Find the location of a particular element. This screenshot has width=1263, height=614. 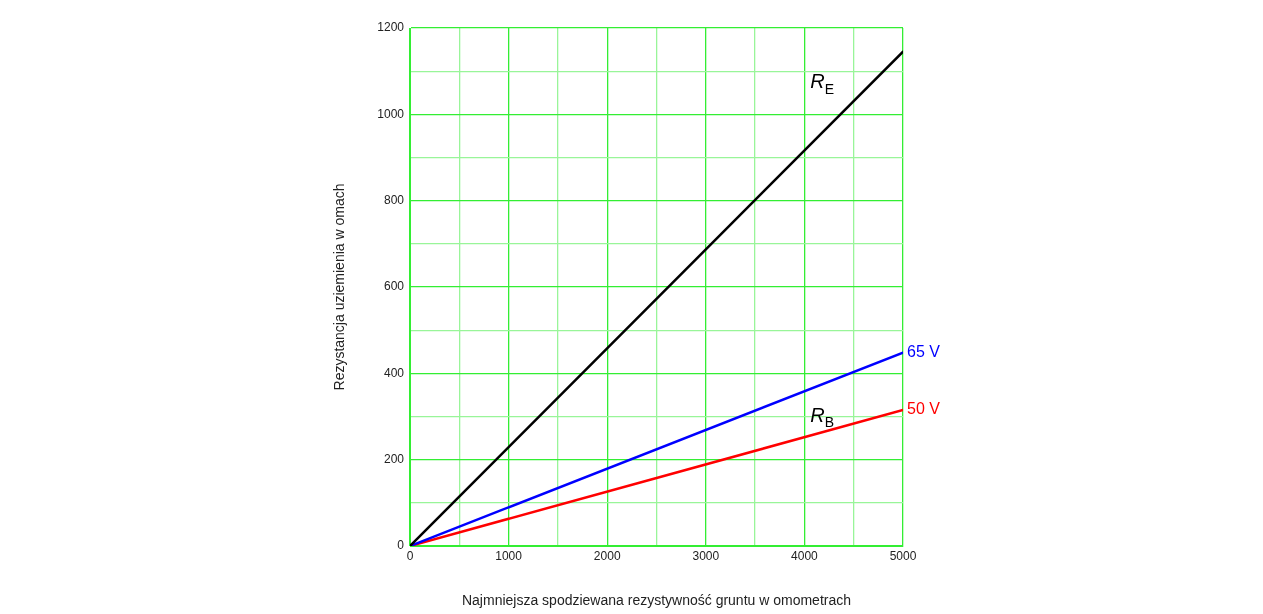

y-tick-label: 400 is located at coordinates (394, 372).